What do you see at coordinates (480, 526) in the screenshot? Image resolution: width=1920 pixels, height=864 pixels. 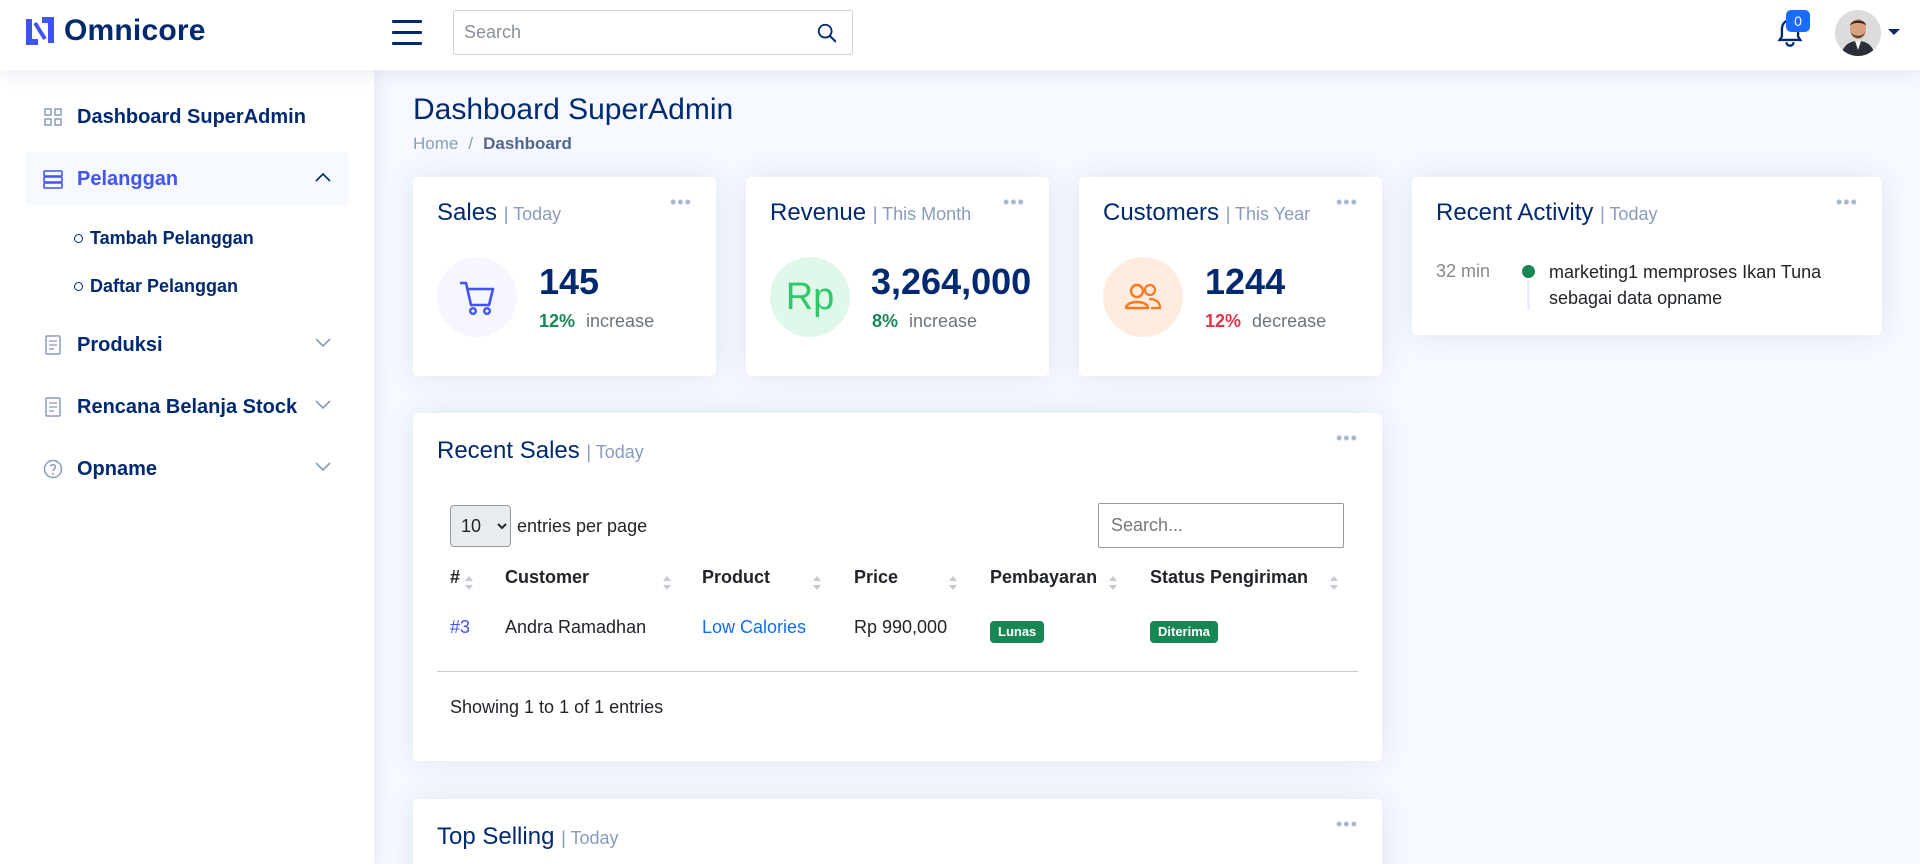 I see `page-size-select: 10` at bounding box center [480, 526].